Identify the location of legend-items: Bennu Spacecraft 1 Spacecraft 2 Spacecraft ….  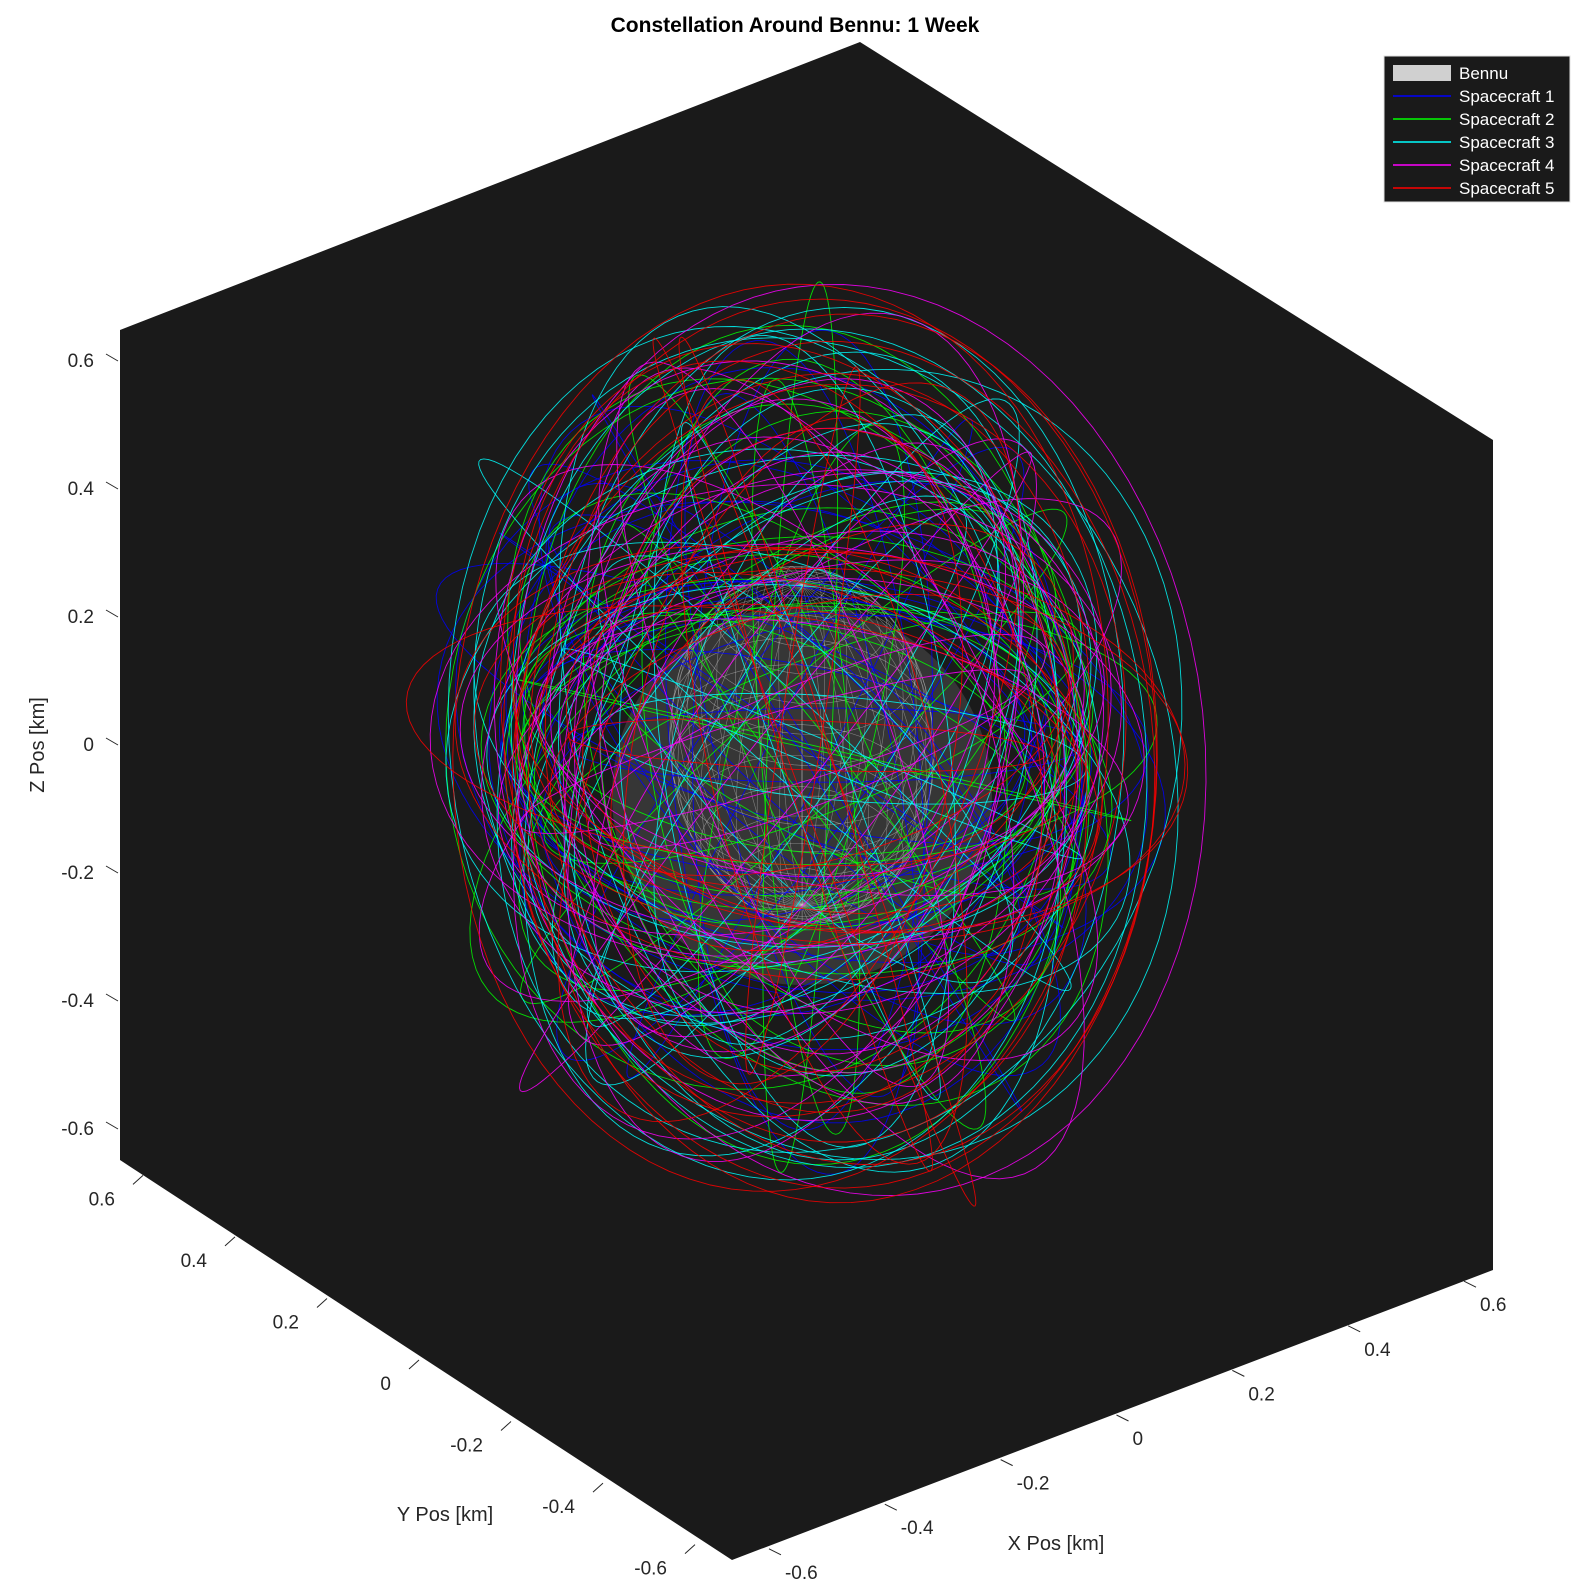
(1473, 131).